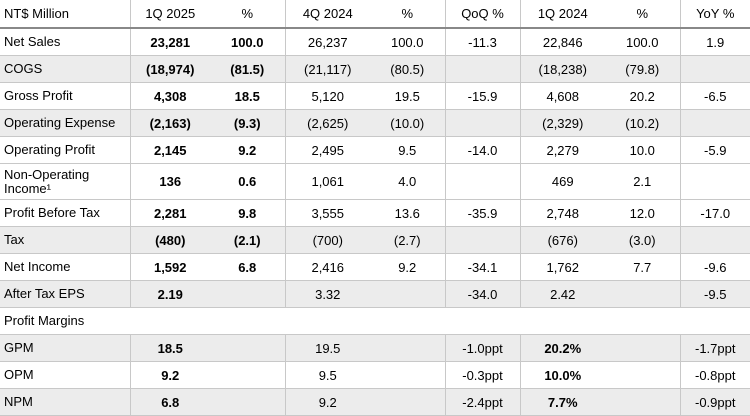 Image resolution: width=750 pixels, height=416 pixels. Describe the element at coordinates (715, 213) in the screenshot. I see `cell: -17.0` at that location.